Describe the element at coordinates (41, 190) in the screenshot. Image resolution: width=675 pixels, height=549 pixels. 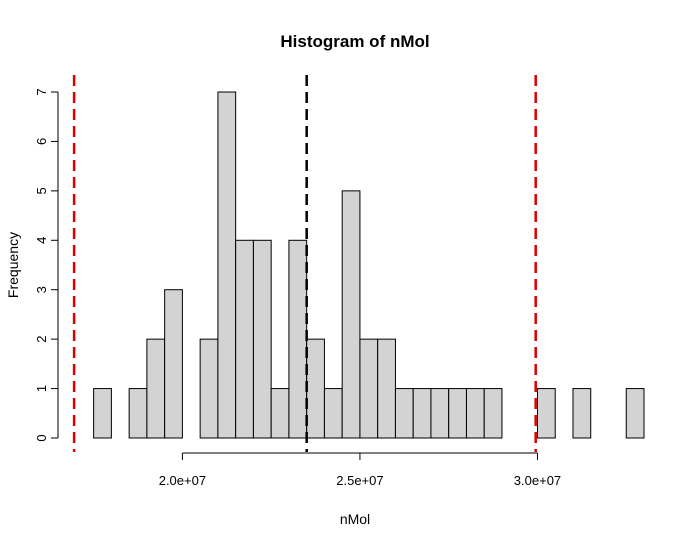
I see `y-tick-label: 5` at that location.